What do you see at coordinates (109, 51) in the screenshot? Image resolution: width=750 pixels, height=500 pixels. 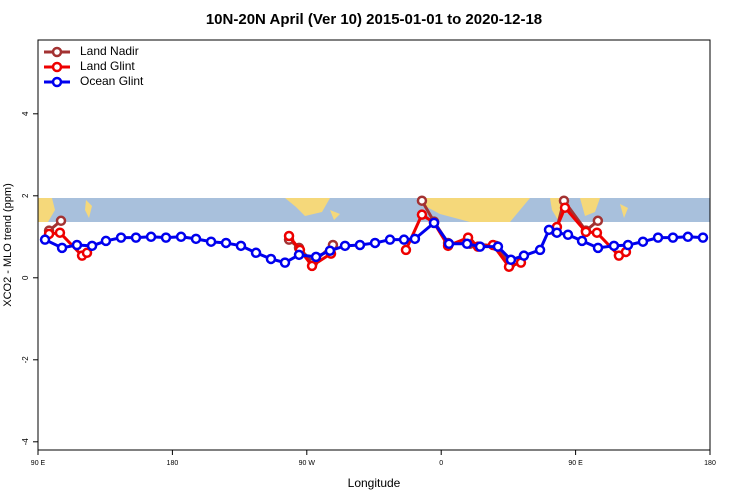 I see `legend-label: Land Nadir` at bounding box center [109, 51].